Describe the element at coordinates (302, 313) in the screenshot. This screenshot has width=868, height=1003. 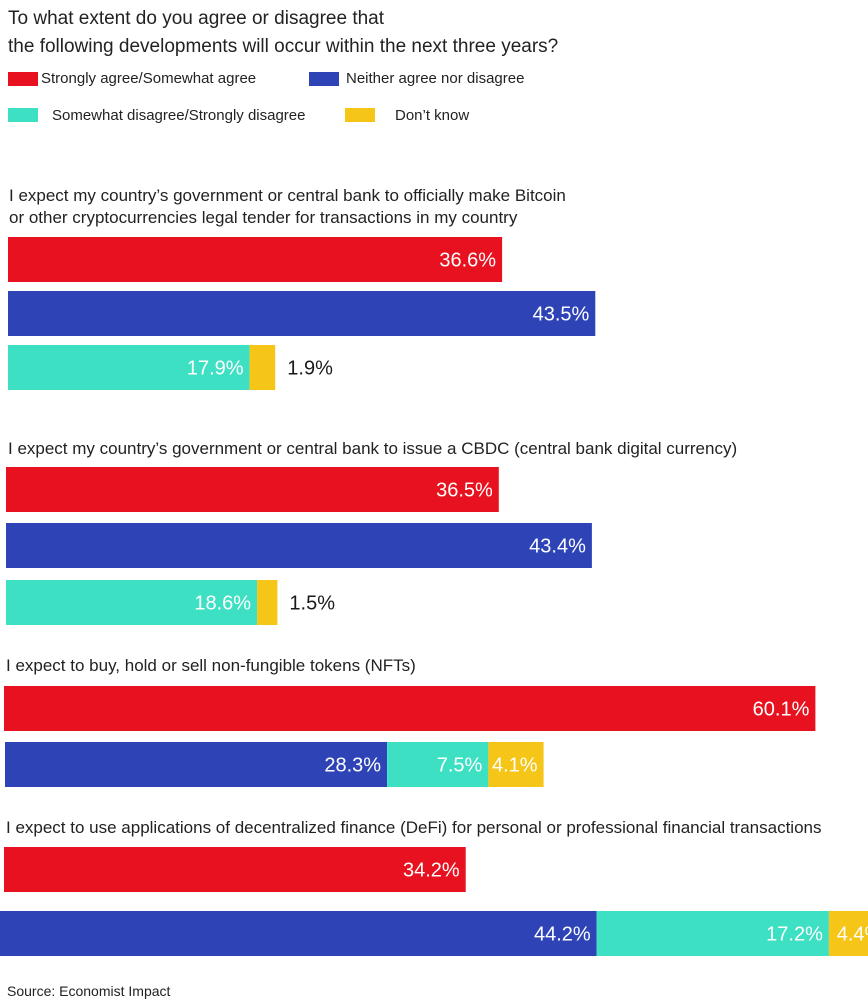
I see `bar-q1-neither` at that location.